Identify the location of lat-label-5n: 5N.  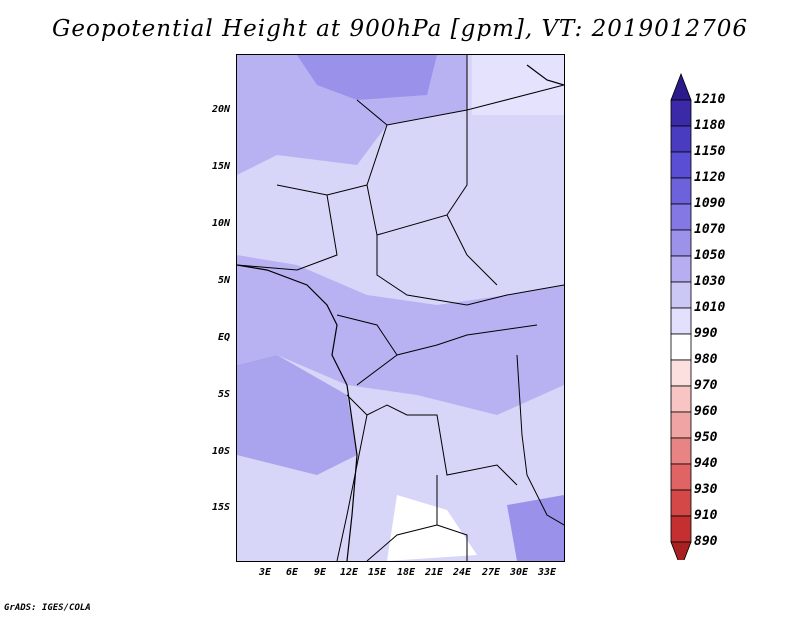
(223, 280).